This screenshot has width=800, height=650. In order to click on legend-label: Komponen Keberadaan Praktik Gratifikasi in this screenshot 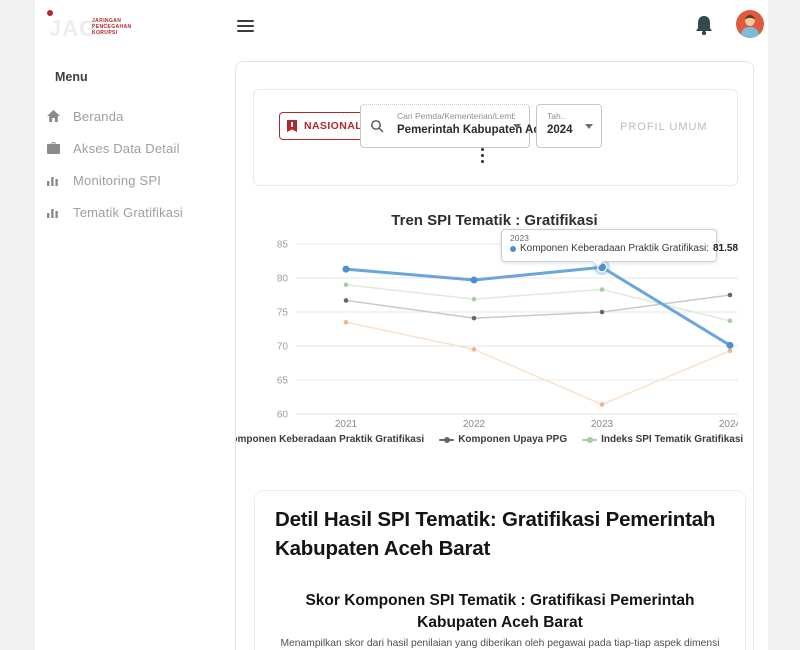, I will do `click(330, 439)`.